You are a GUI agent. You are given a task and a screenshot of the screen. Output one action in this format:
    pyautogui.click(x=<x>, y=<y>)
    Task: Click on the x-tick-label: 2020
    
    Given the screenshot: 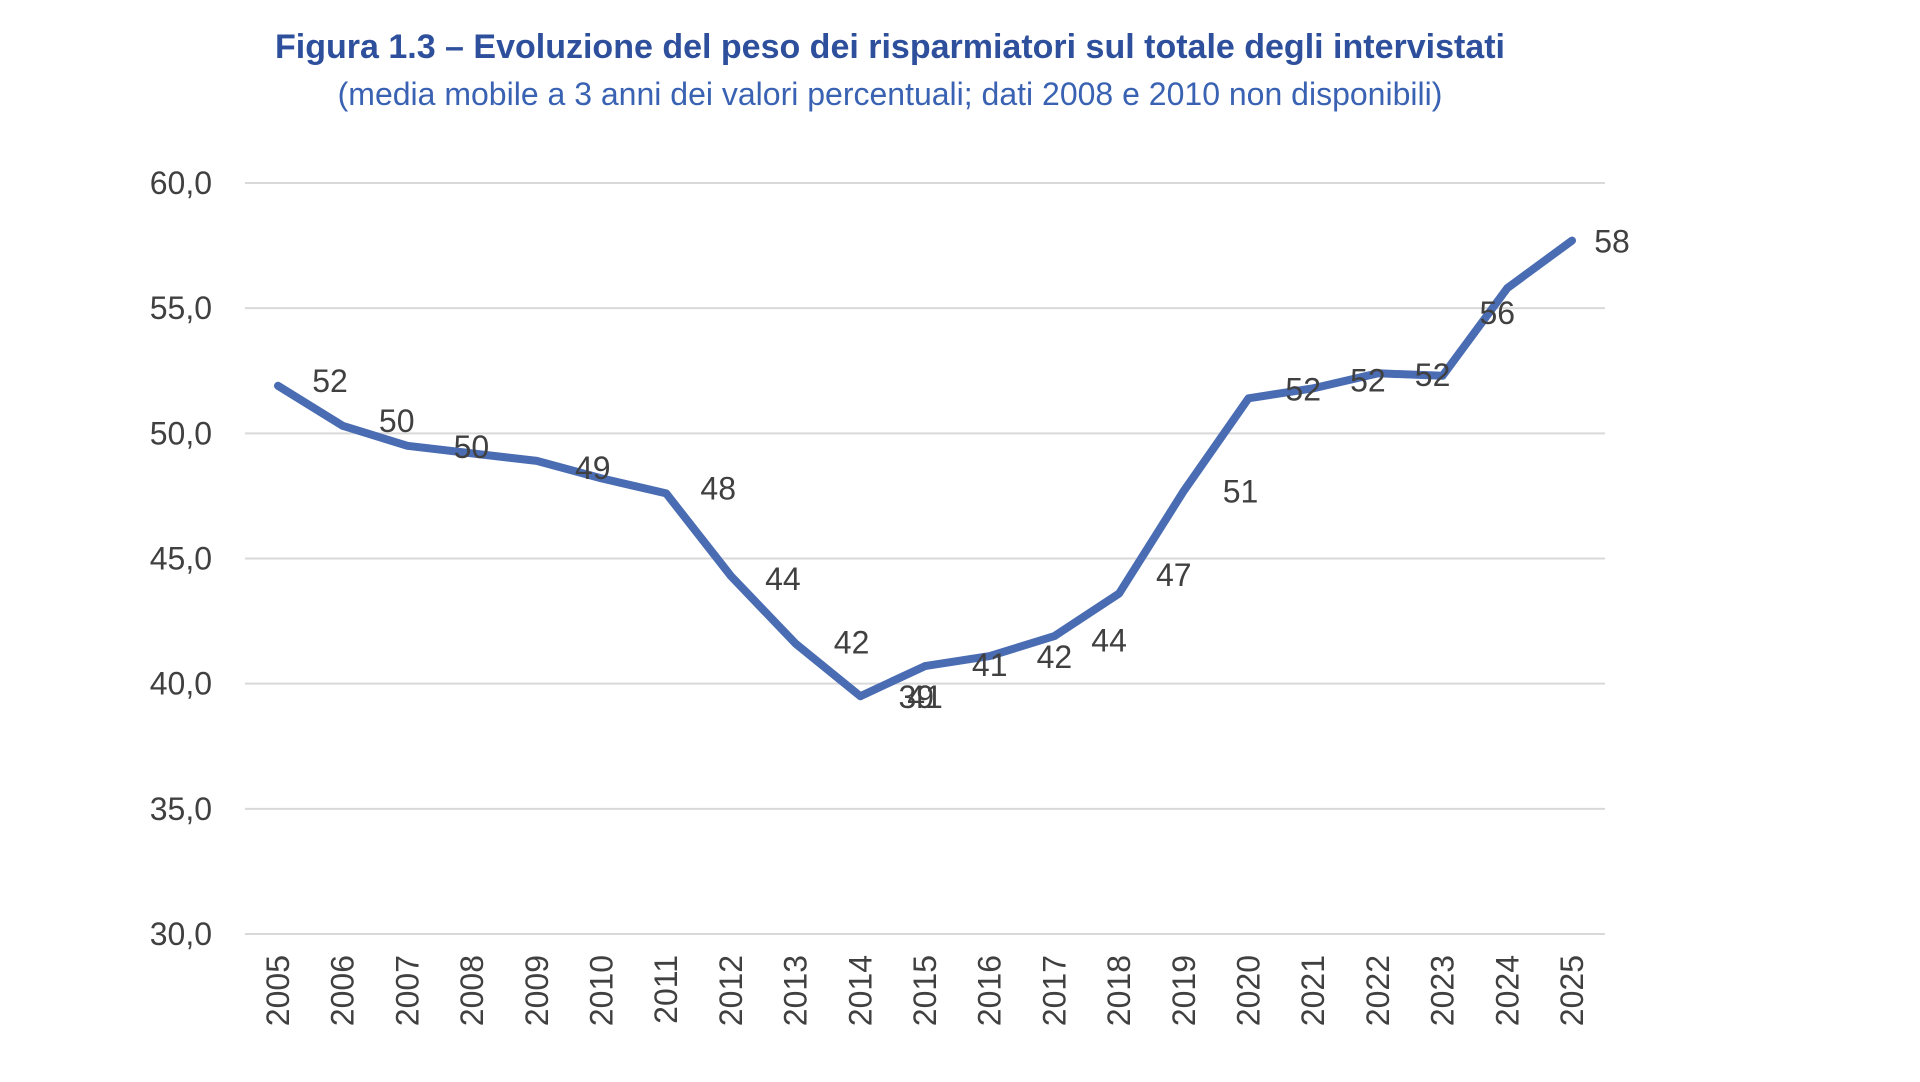 What is the action you would take?
    pyautogui.click(x=1249, y=990)
    